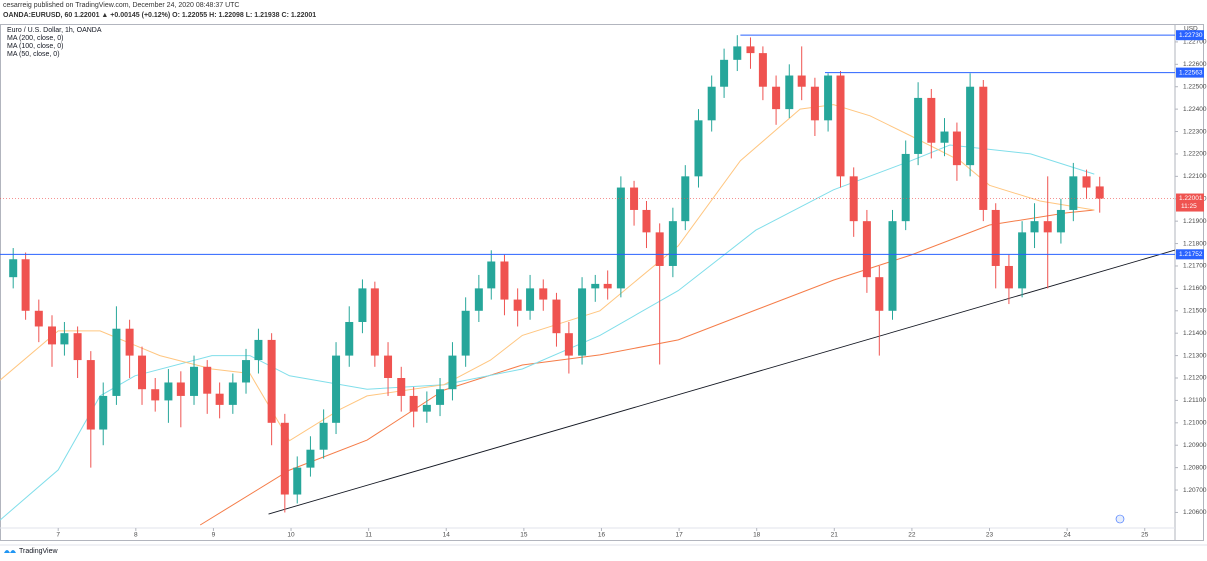 This screenshot has width=1207, height=561. Describe the element at coordinates (524, 535) in the screenshot. I see `x-tick-label: 15` at that location.